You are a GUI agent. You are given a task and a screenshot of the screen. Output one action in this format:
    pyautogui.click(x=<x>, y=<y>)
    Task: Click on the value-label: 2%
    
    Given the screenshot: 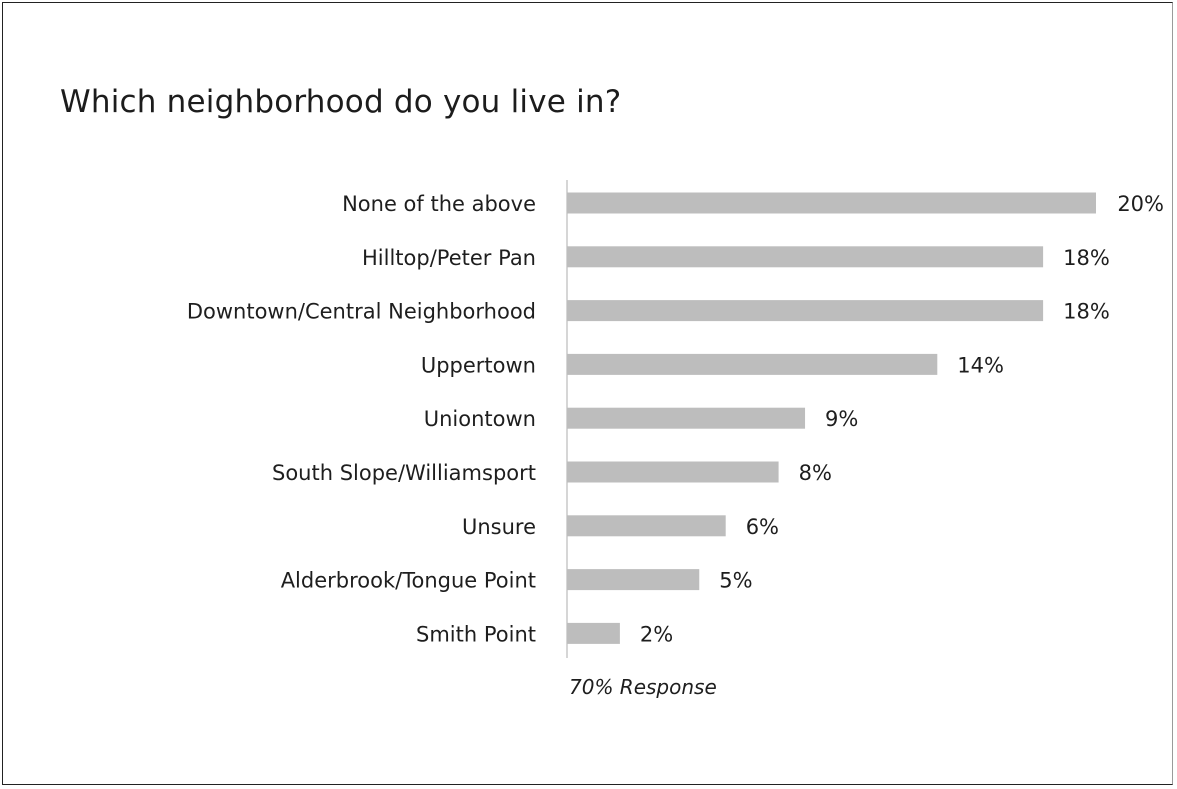 What is the action you would take?
    pyautogui.click(x=656, y=634)
    